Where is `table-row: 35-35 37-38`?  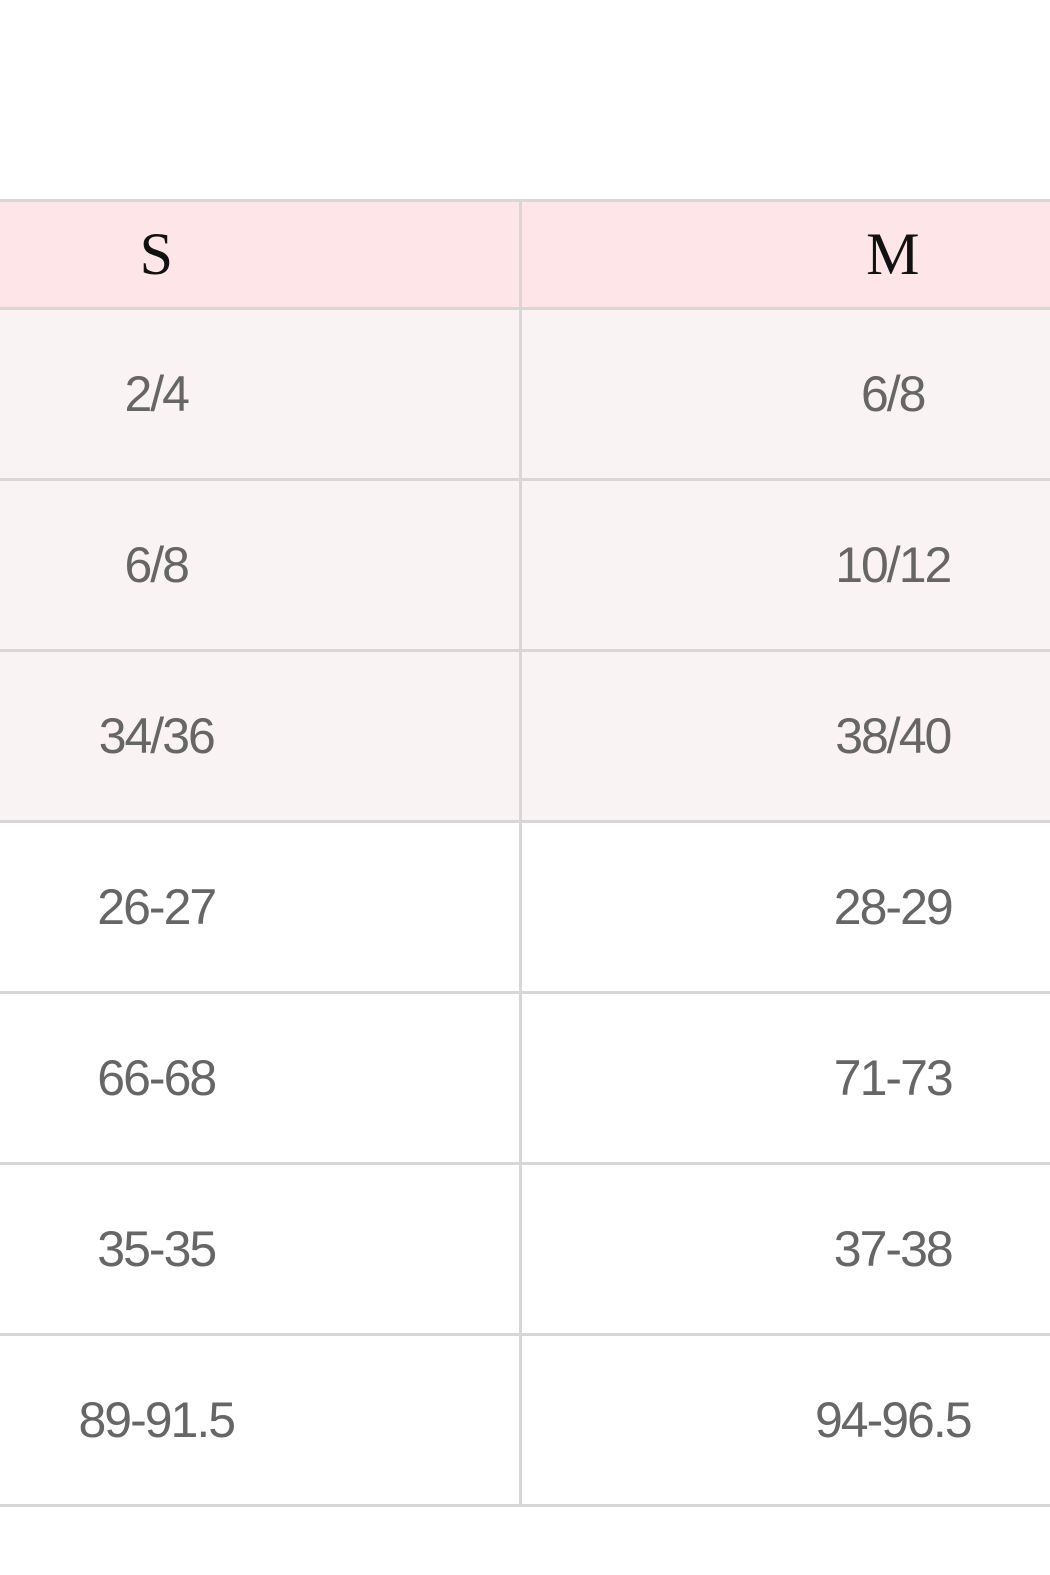
table-row: 35-35 37-38 is located at coordinates (525, 1249).